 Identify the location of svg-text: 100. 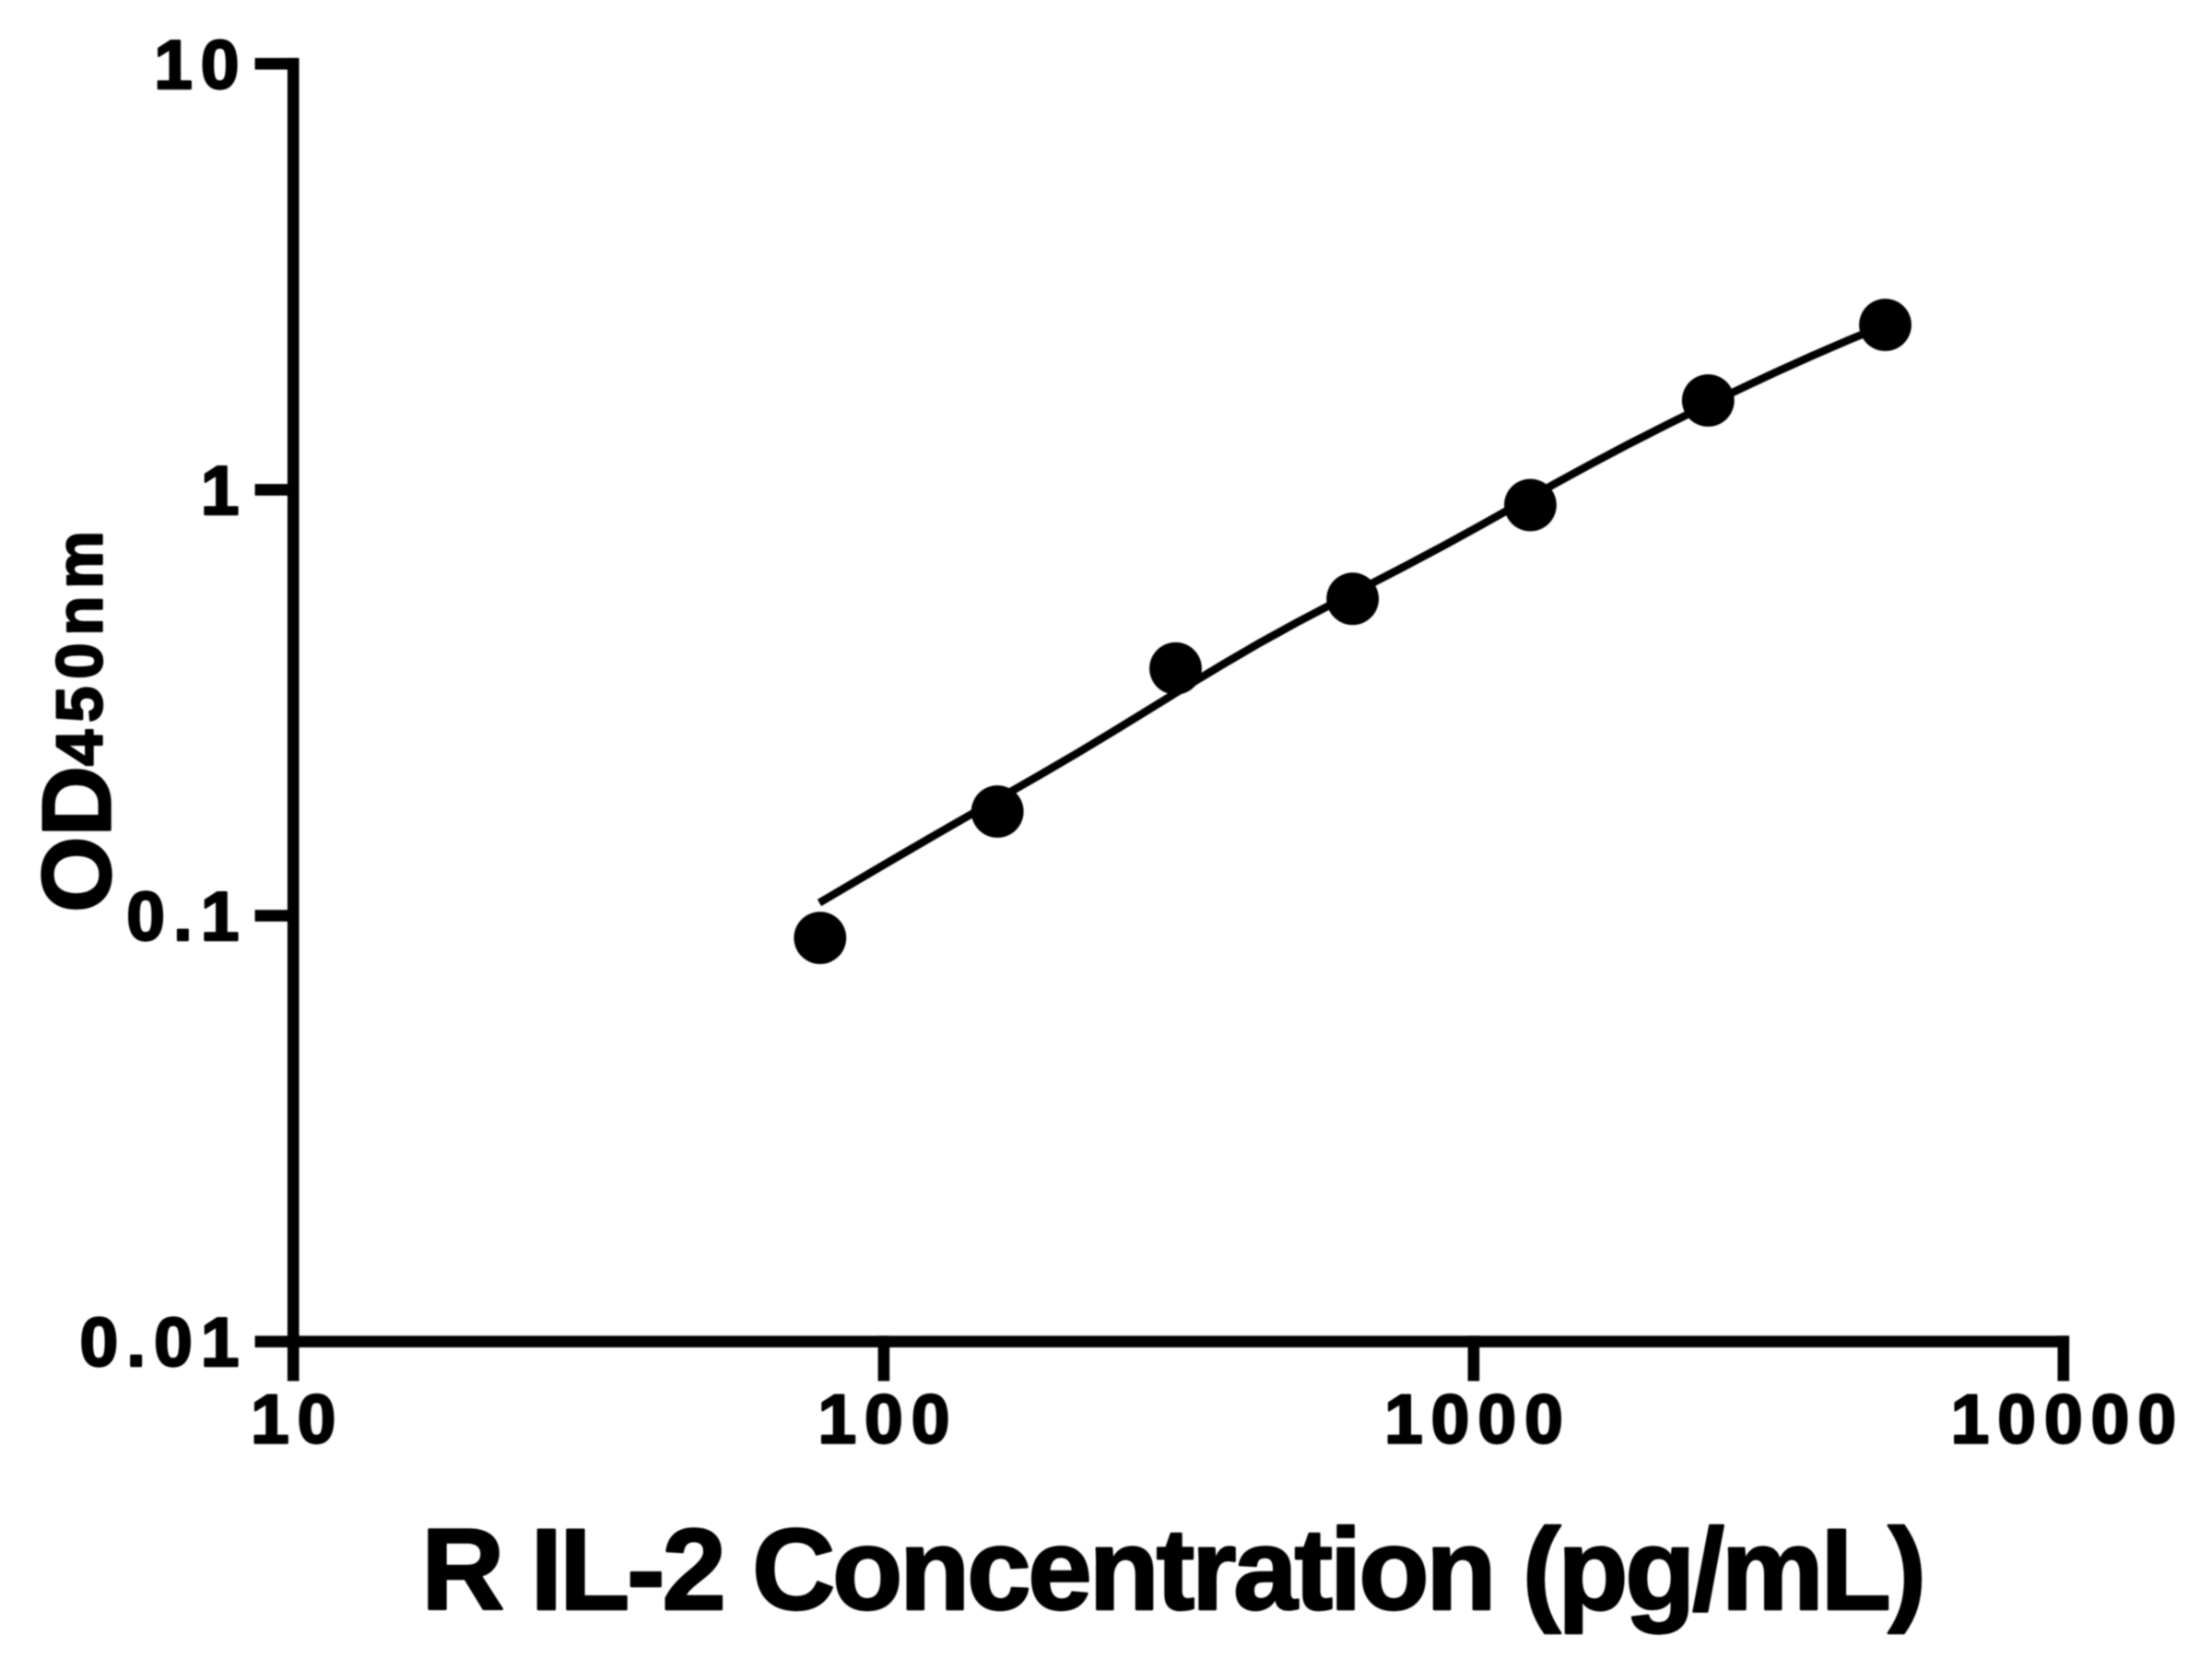
(888, 1419).